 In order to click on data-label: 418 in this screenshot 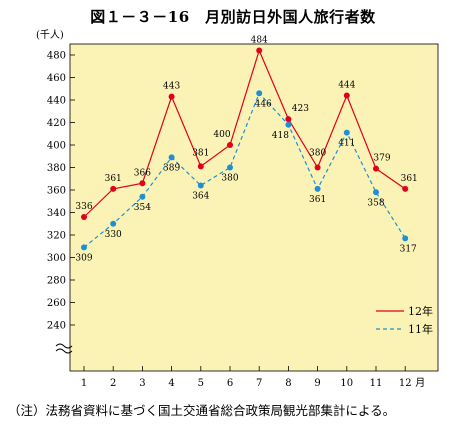, I will do `click(280, 136)`.